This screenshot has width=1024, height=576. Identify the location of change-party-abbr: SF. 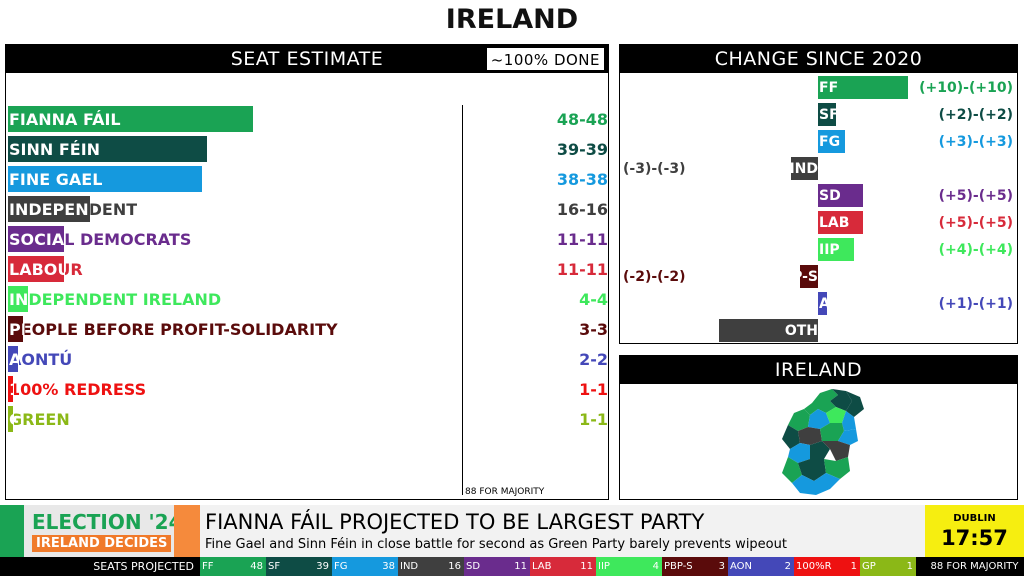
(829, 115).